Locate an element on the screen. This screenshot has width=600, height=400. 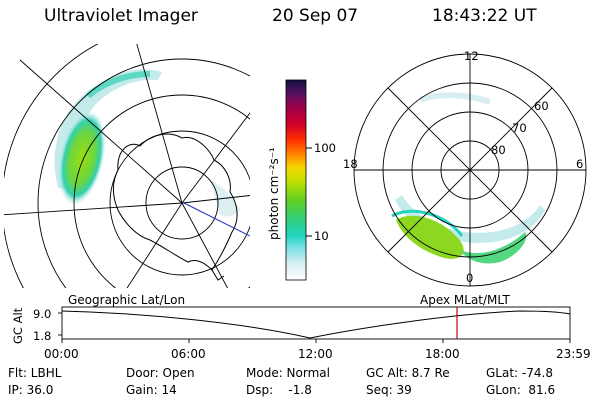
ytick-1-8: 1.8 is located at coordinates (42, 336).